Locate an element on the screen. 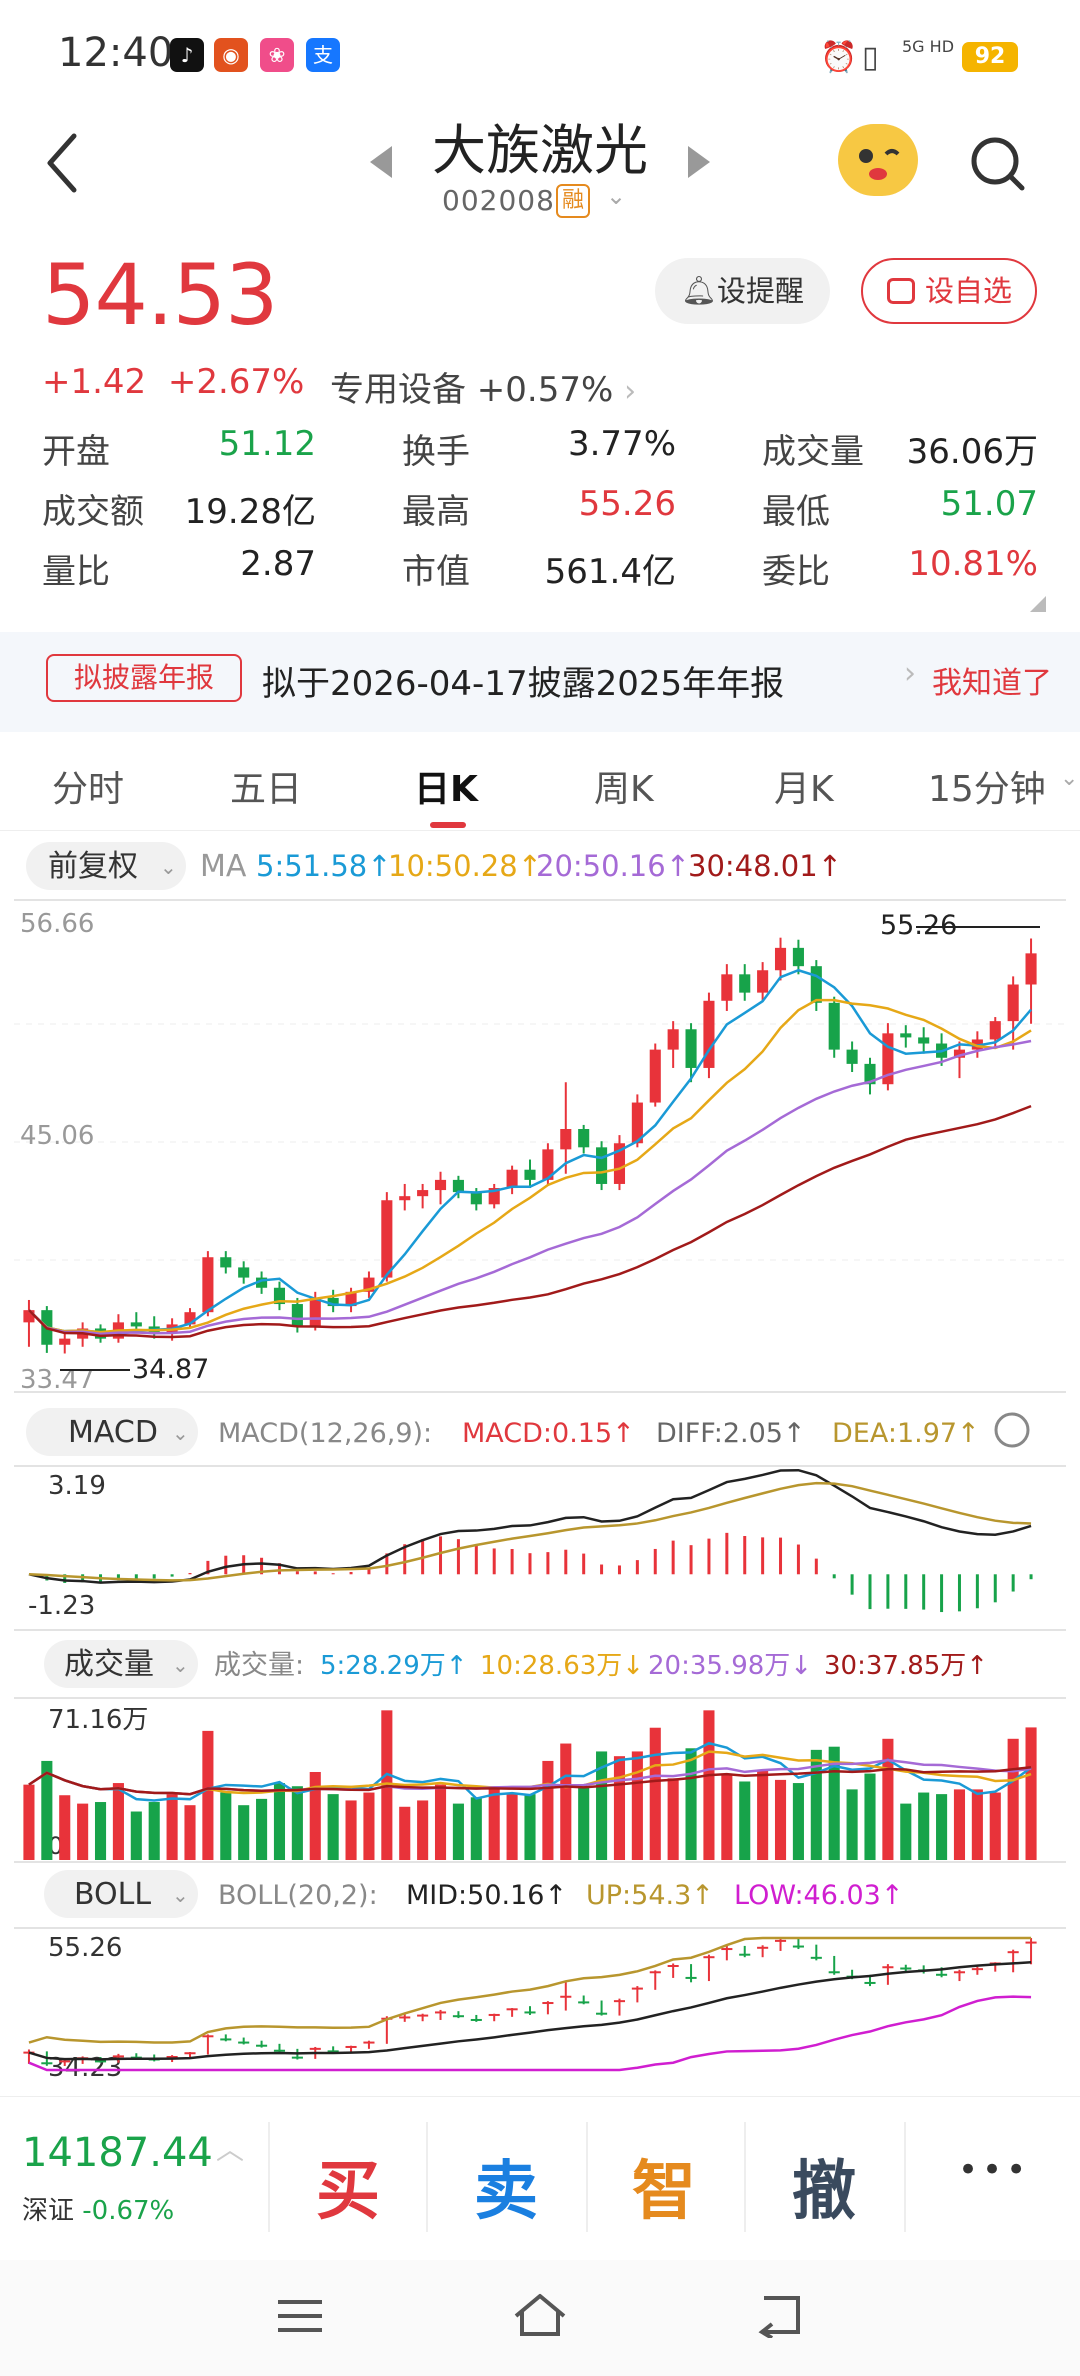 This screenshot has width=1080, height=2376. set-alert-button: 🔔︎ 设提醒 is located at coordinates (742, 291).